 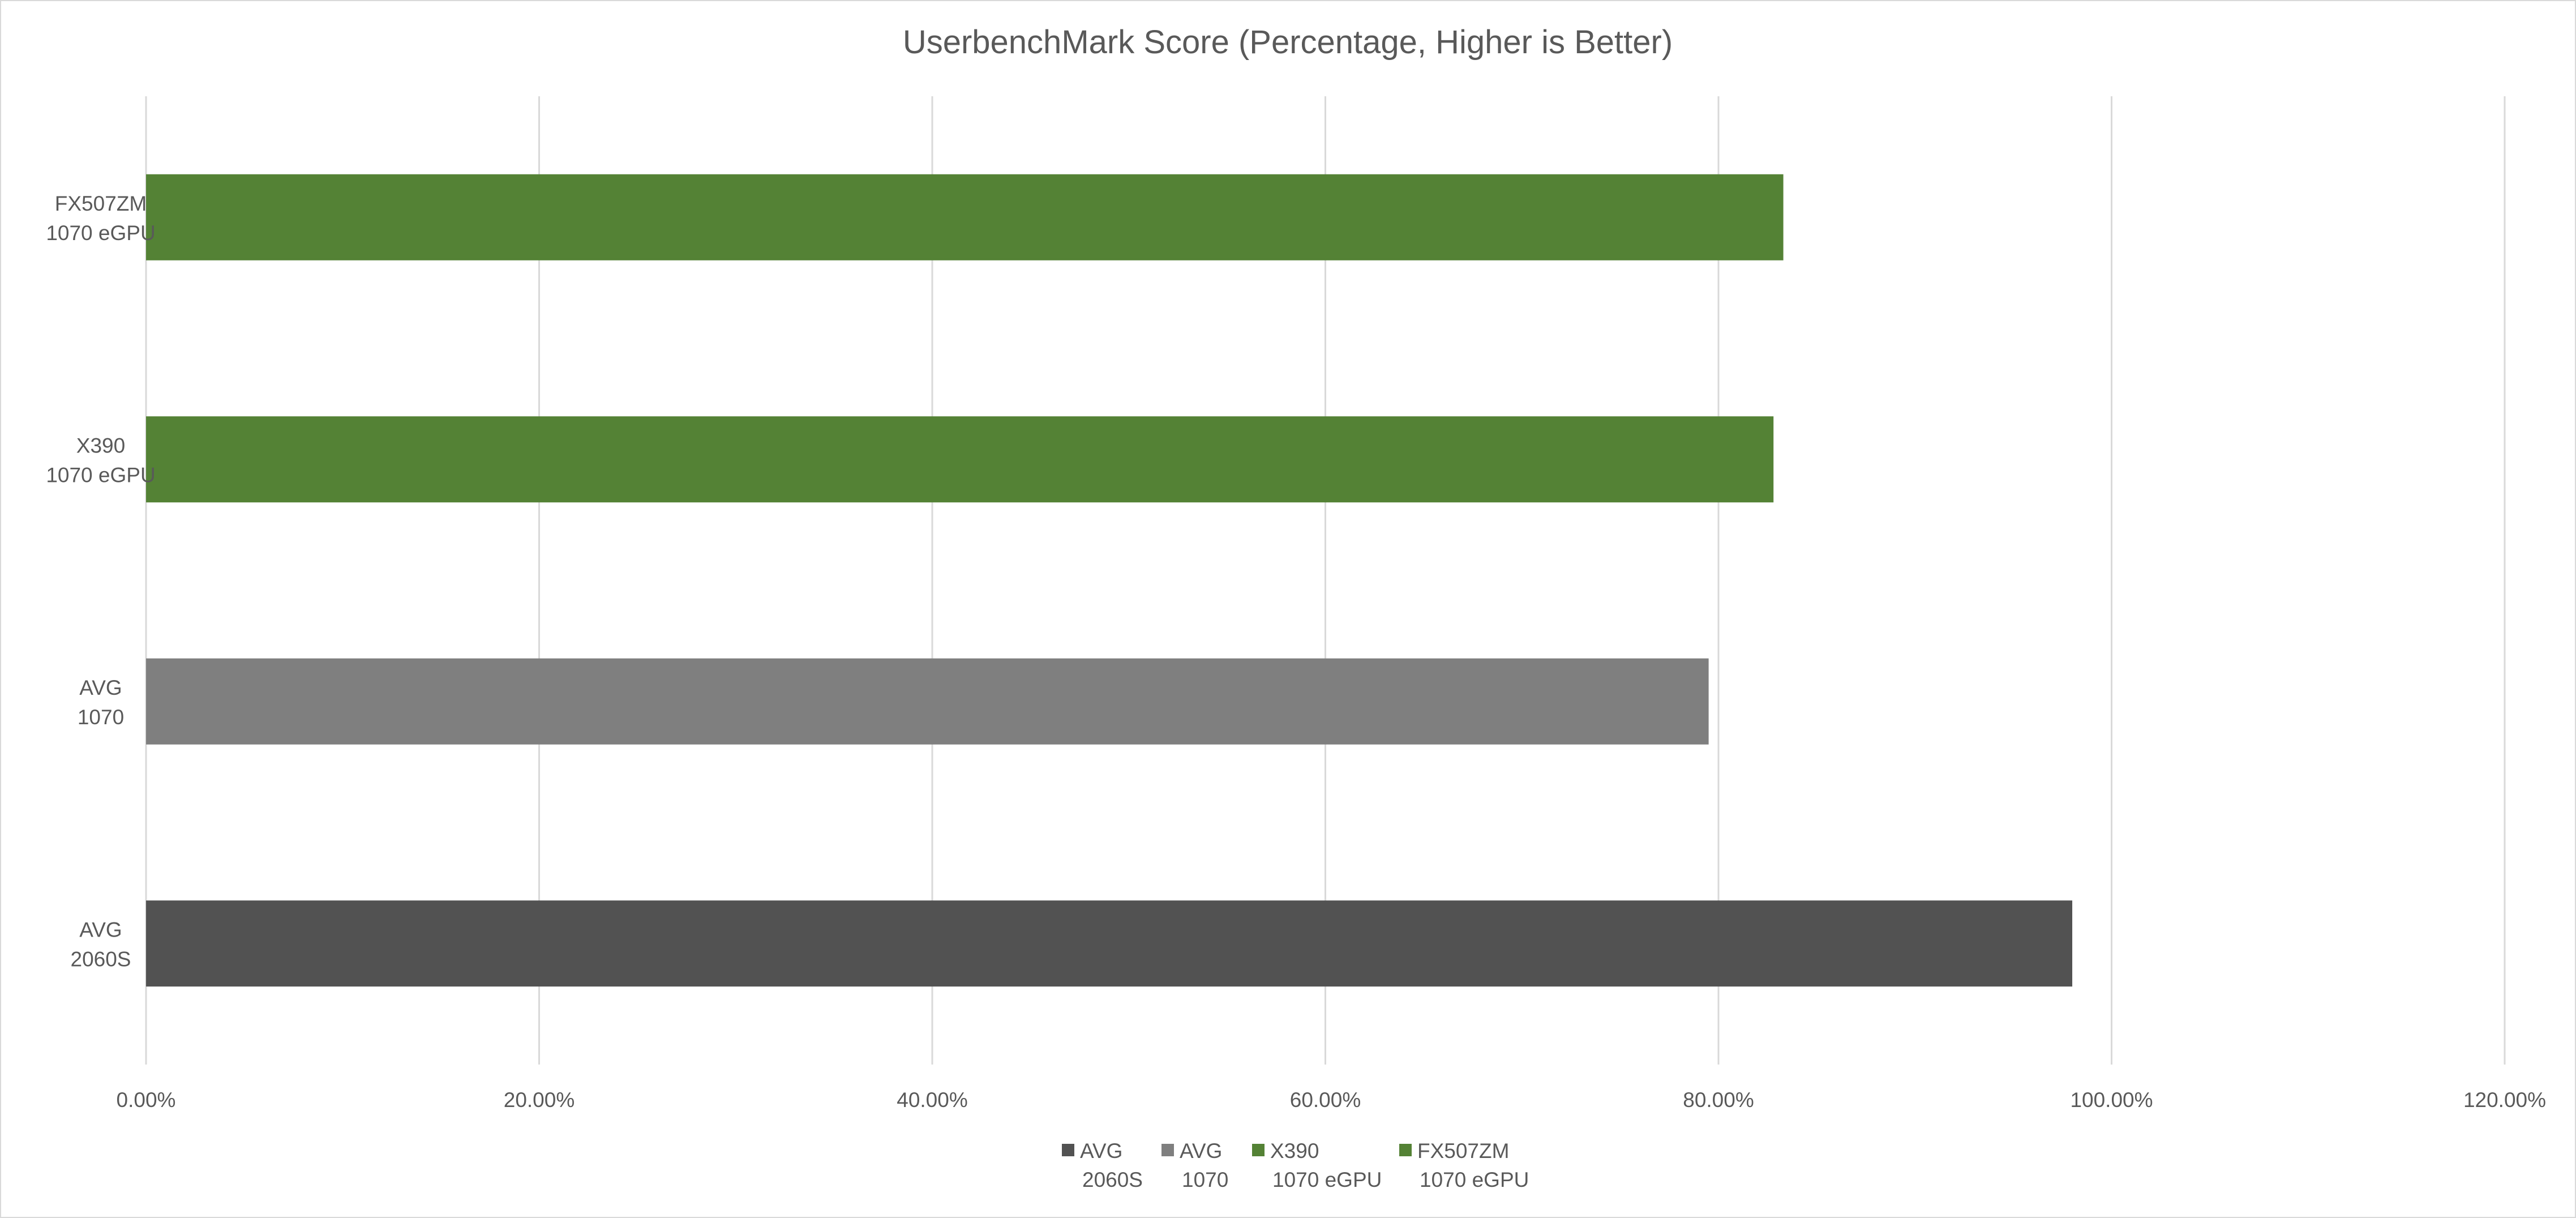 I want to click on x-tick-label: 120.00%, so click(x=2504, y=1100).